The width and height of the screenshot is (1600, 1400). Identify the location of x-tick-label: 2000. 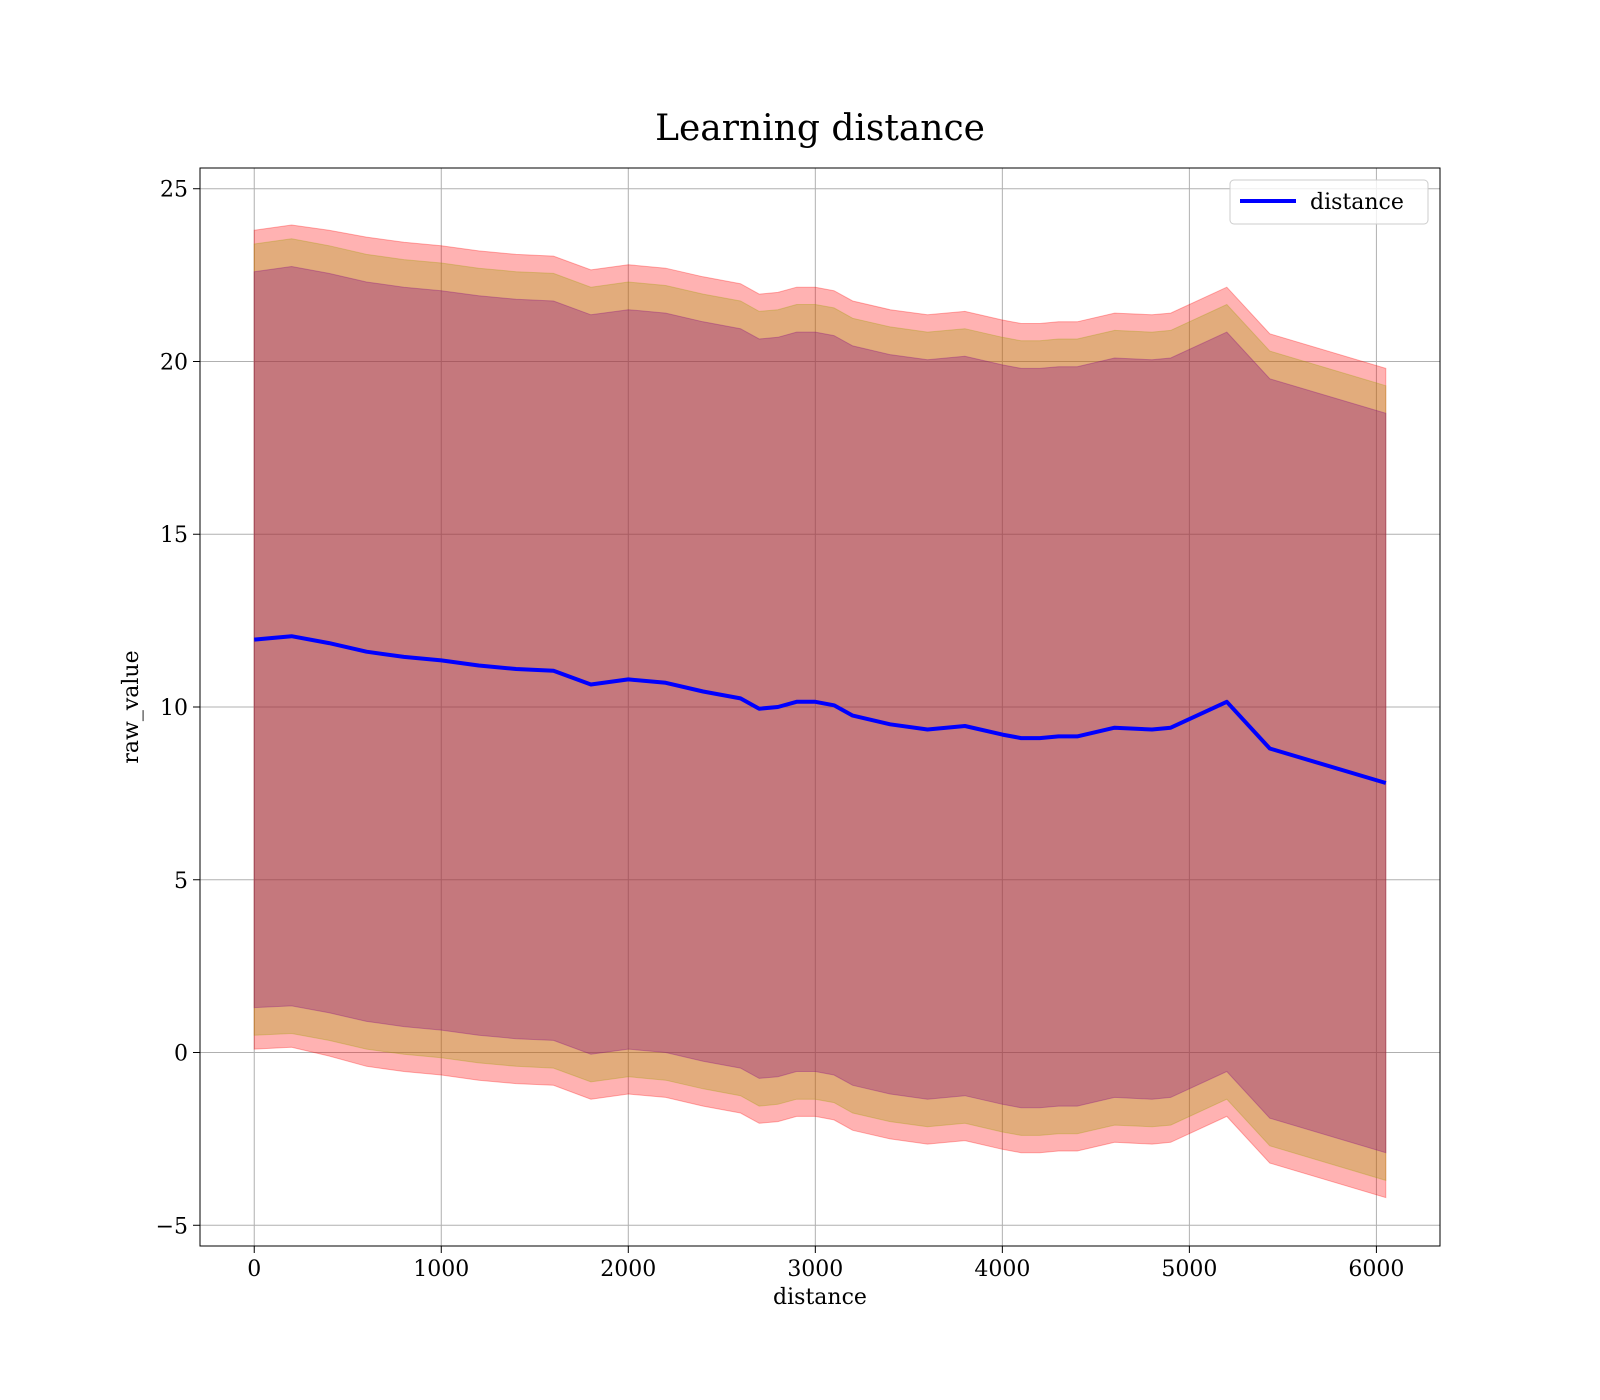
(628, 1269).